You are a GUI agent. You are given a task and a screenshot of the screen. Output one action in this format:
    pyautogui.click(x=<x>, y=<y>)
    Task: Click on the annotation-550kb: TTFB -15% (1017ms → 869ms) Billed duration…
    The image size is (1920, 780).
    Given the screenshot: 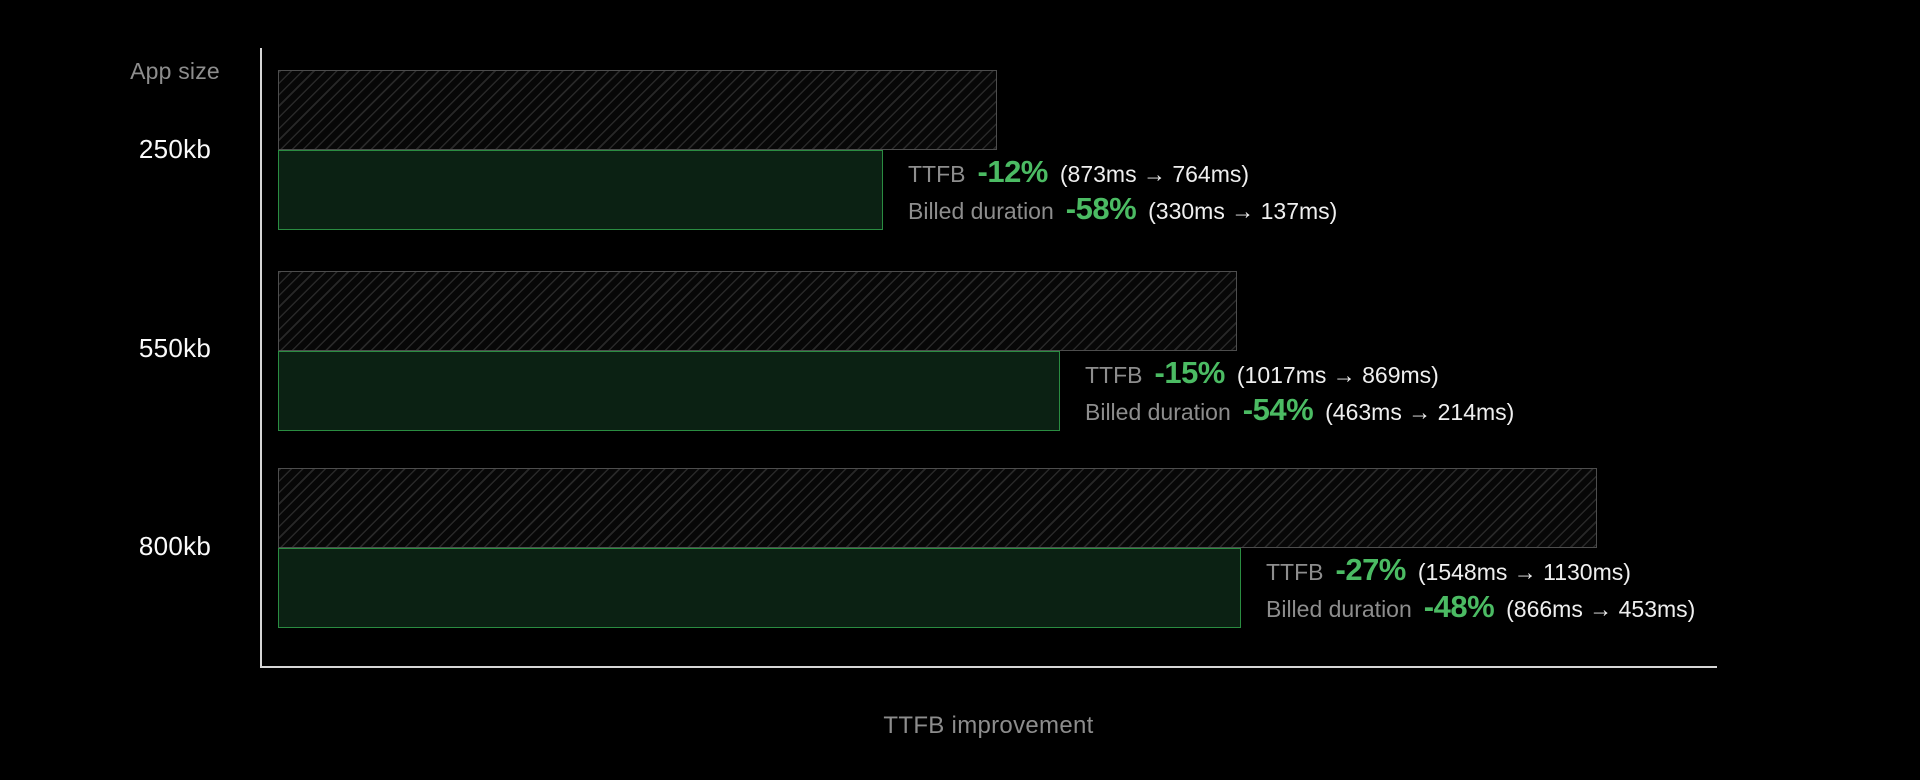 What is the action you would take?
    pyautogui.click(x=1299, y=389)
    